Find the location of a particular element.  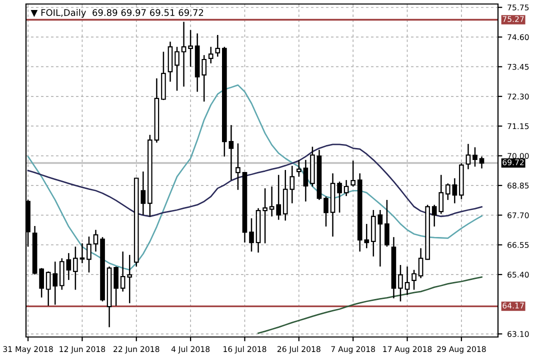

text: ▼ FOIL,Daily 69.89 69.97 69.51 69.72 is located at coordinates (117, 13).